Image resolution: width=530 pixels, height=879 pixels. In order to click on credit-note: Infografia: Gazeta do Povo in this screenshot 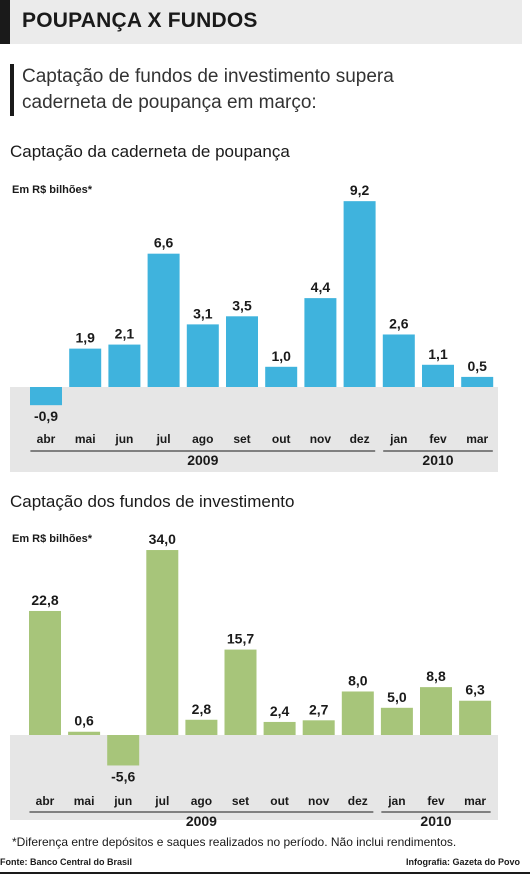, I will do `click(462, 862)`.